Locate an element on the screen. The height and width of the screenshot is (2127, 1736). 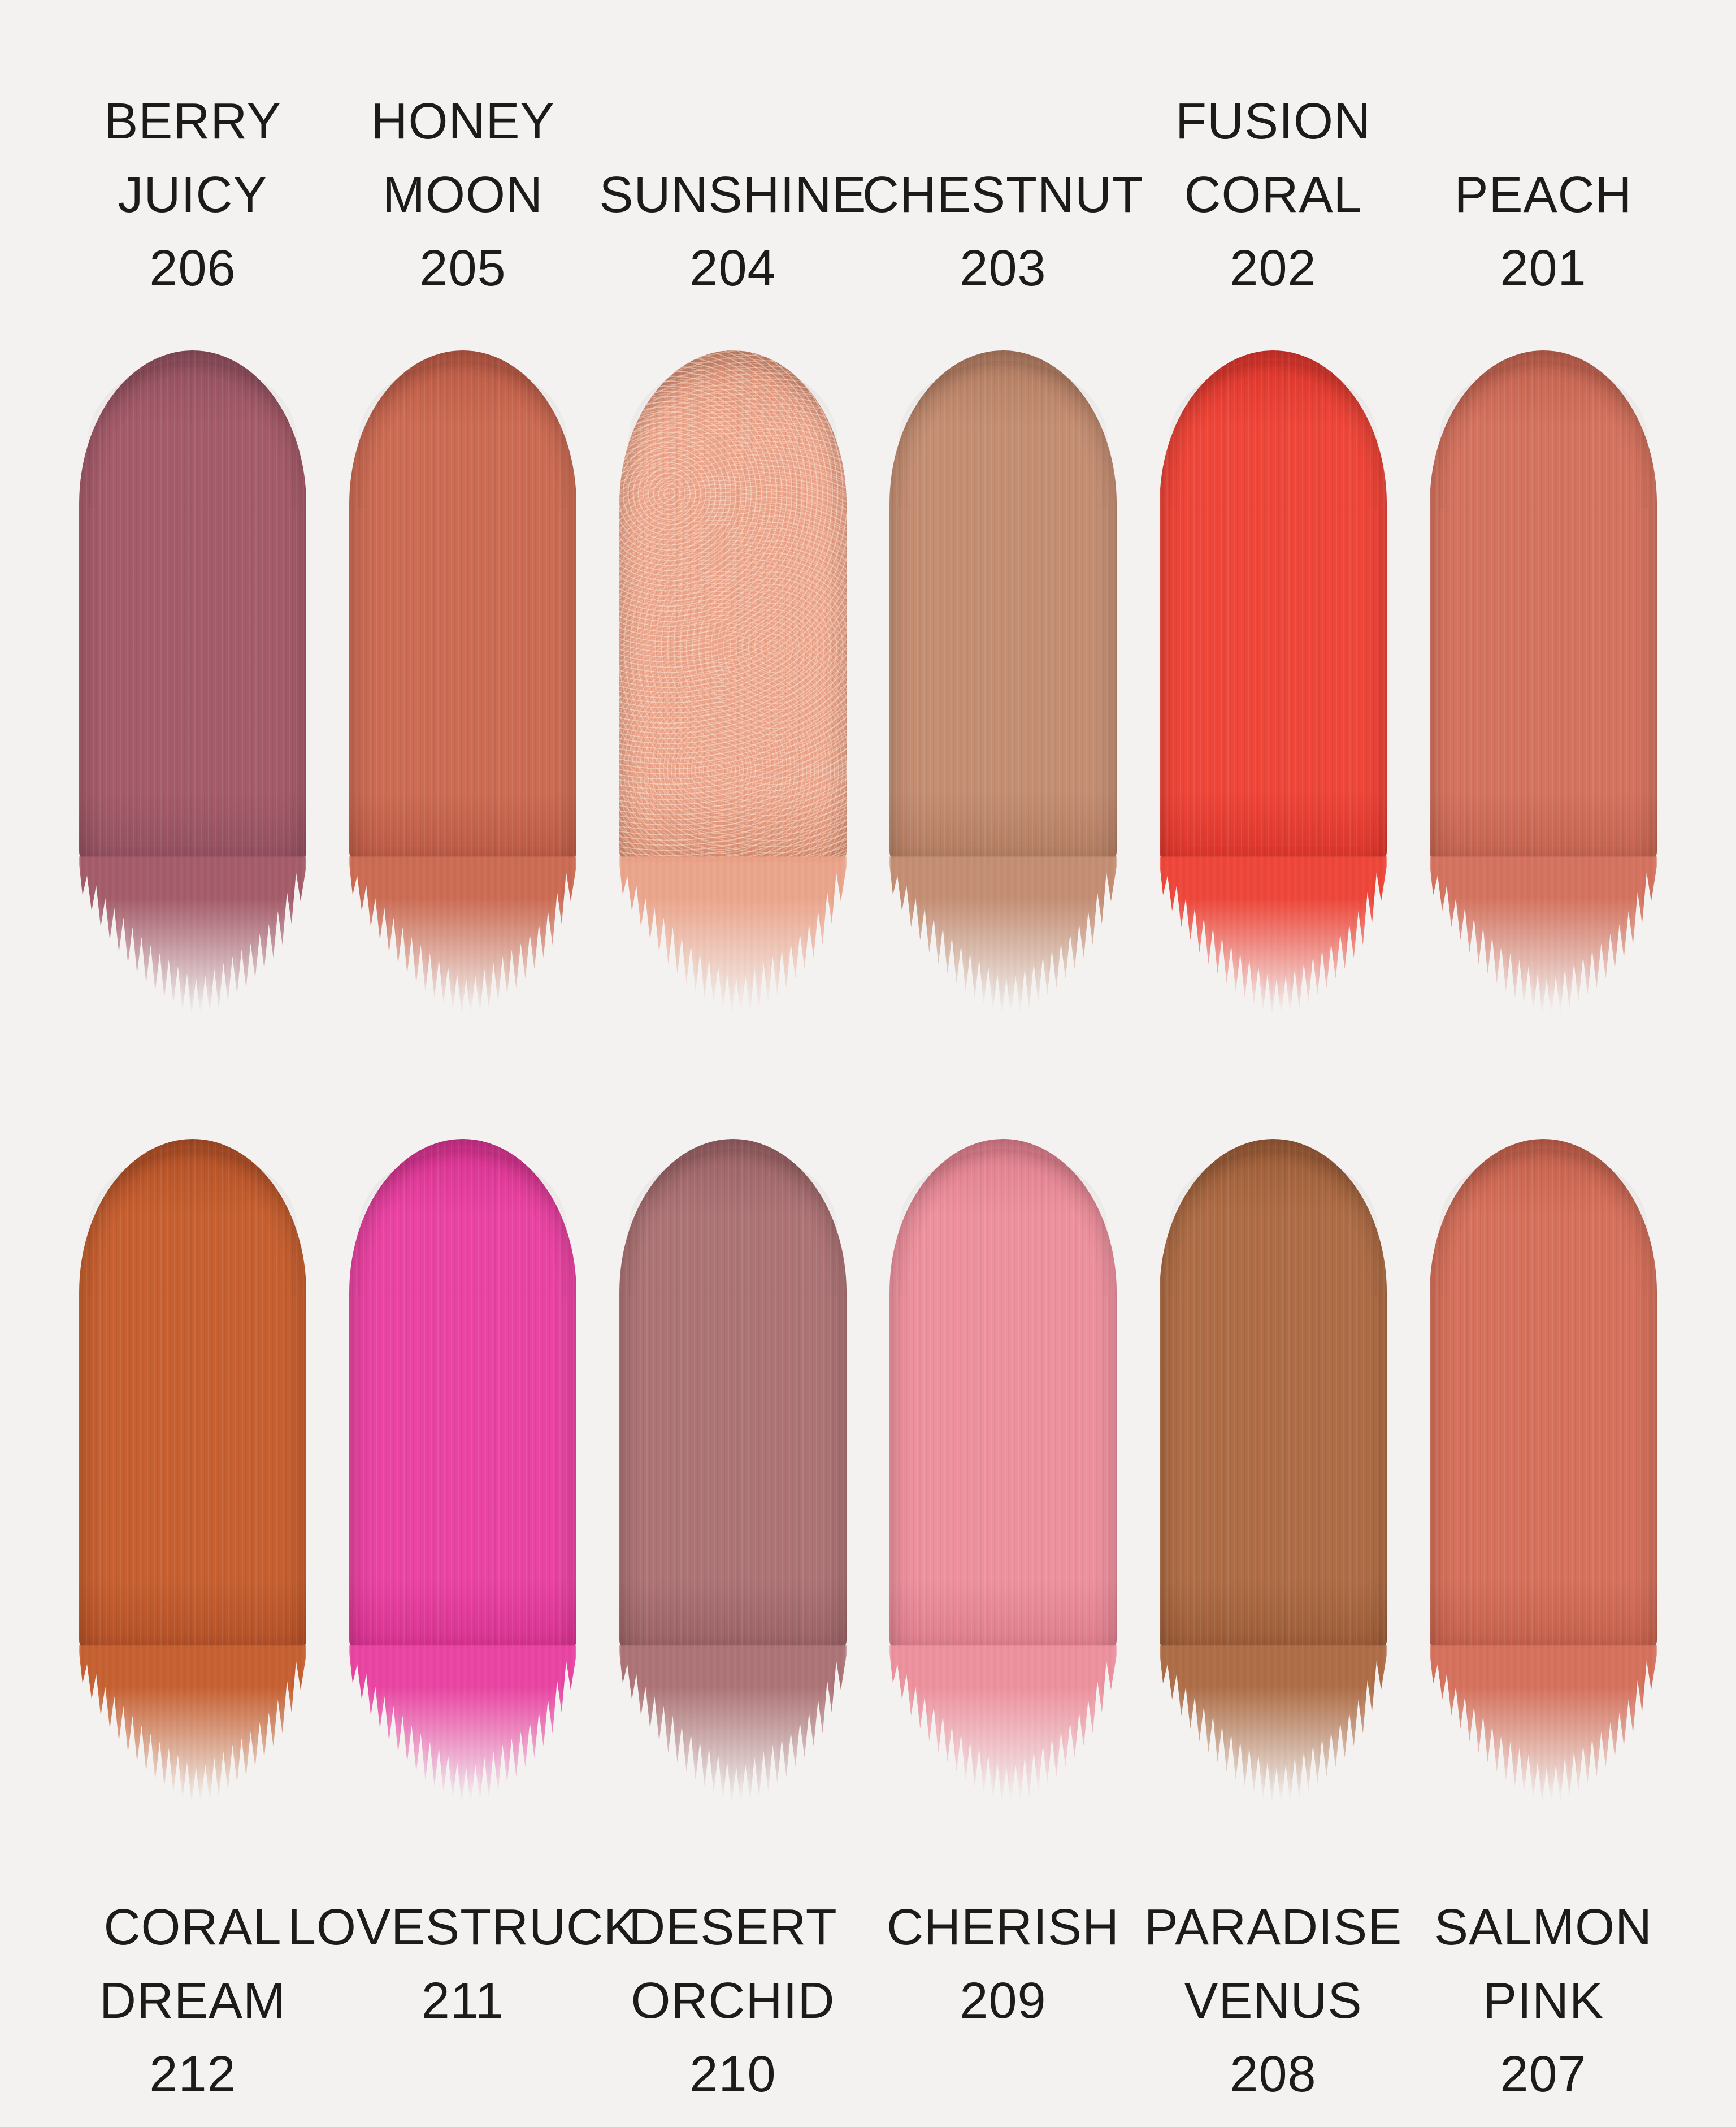
label-honey-moon-205: HONEY MOON 205 is located at coordinates (462, 195).